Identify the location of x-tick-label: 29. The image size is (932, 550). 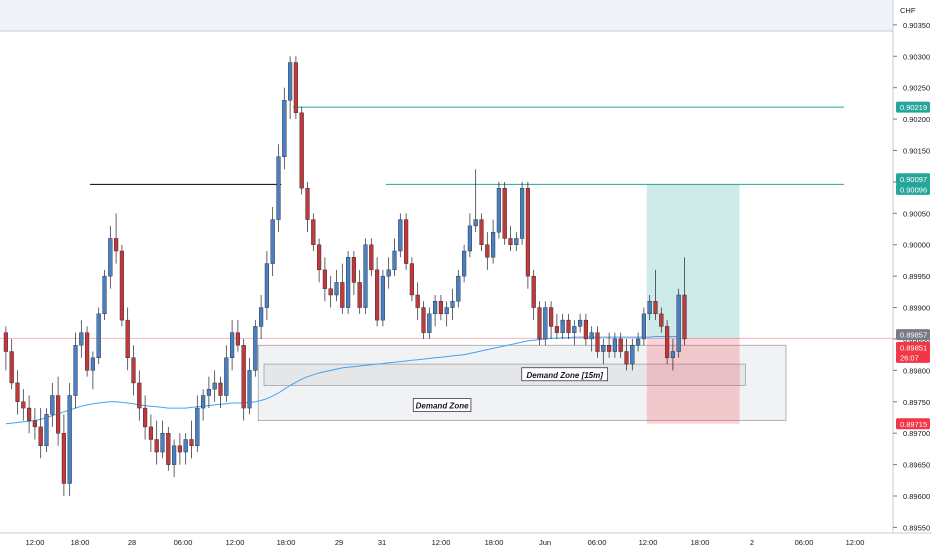
(339, 542).